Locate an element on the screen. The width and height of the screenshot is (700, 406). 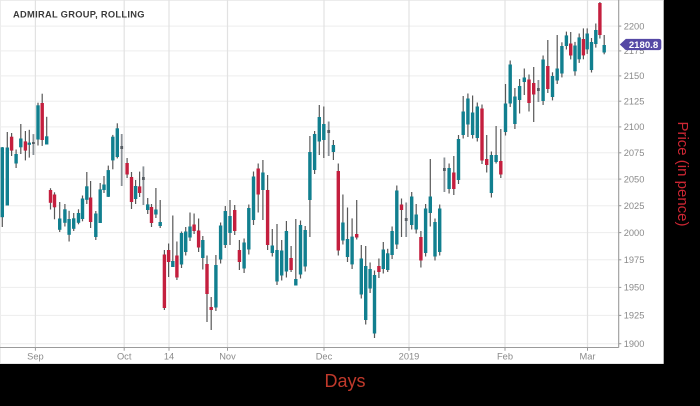
svg-text: 2180.8 is located at coordinates (644, 45).